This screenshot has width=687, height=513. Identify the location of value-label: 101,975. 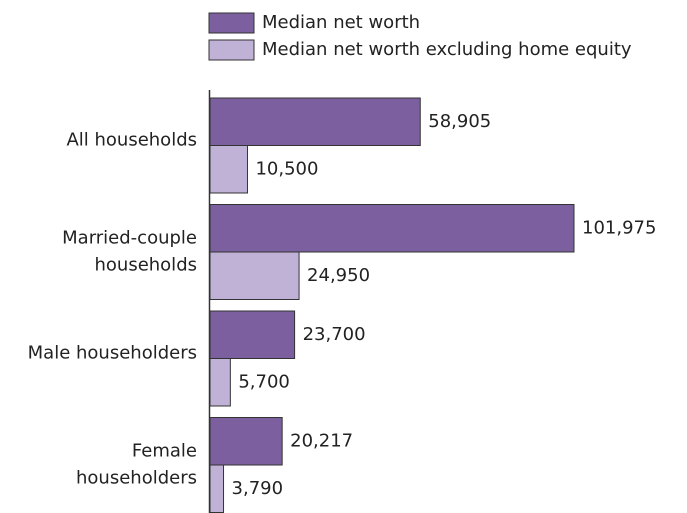
(619, 227).